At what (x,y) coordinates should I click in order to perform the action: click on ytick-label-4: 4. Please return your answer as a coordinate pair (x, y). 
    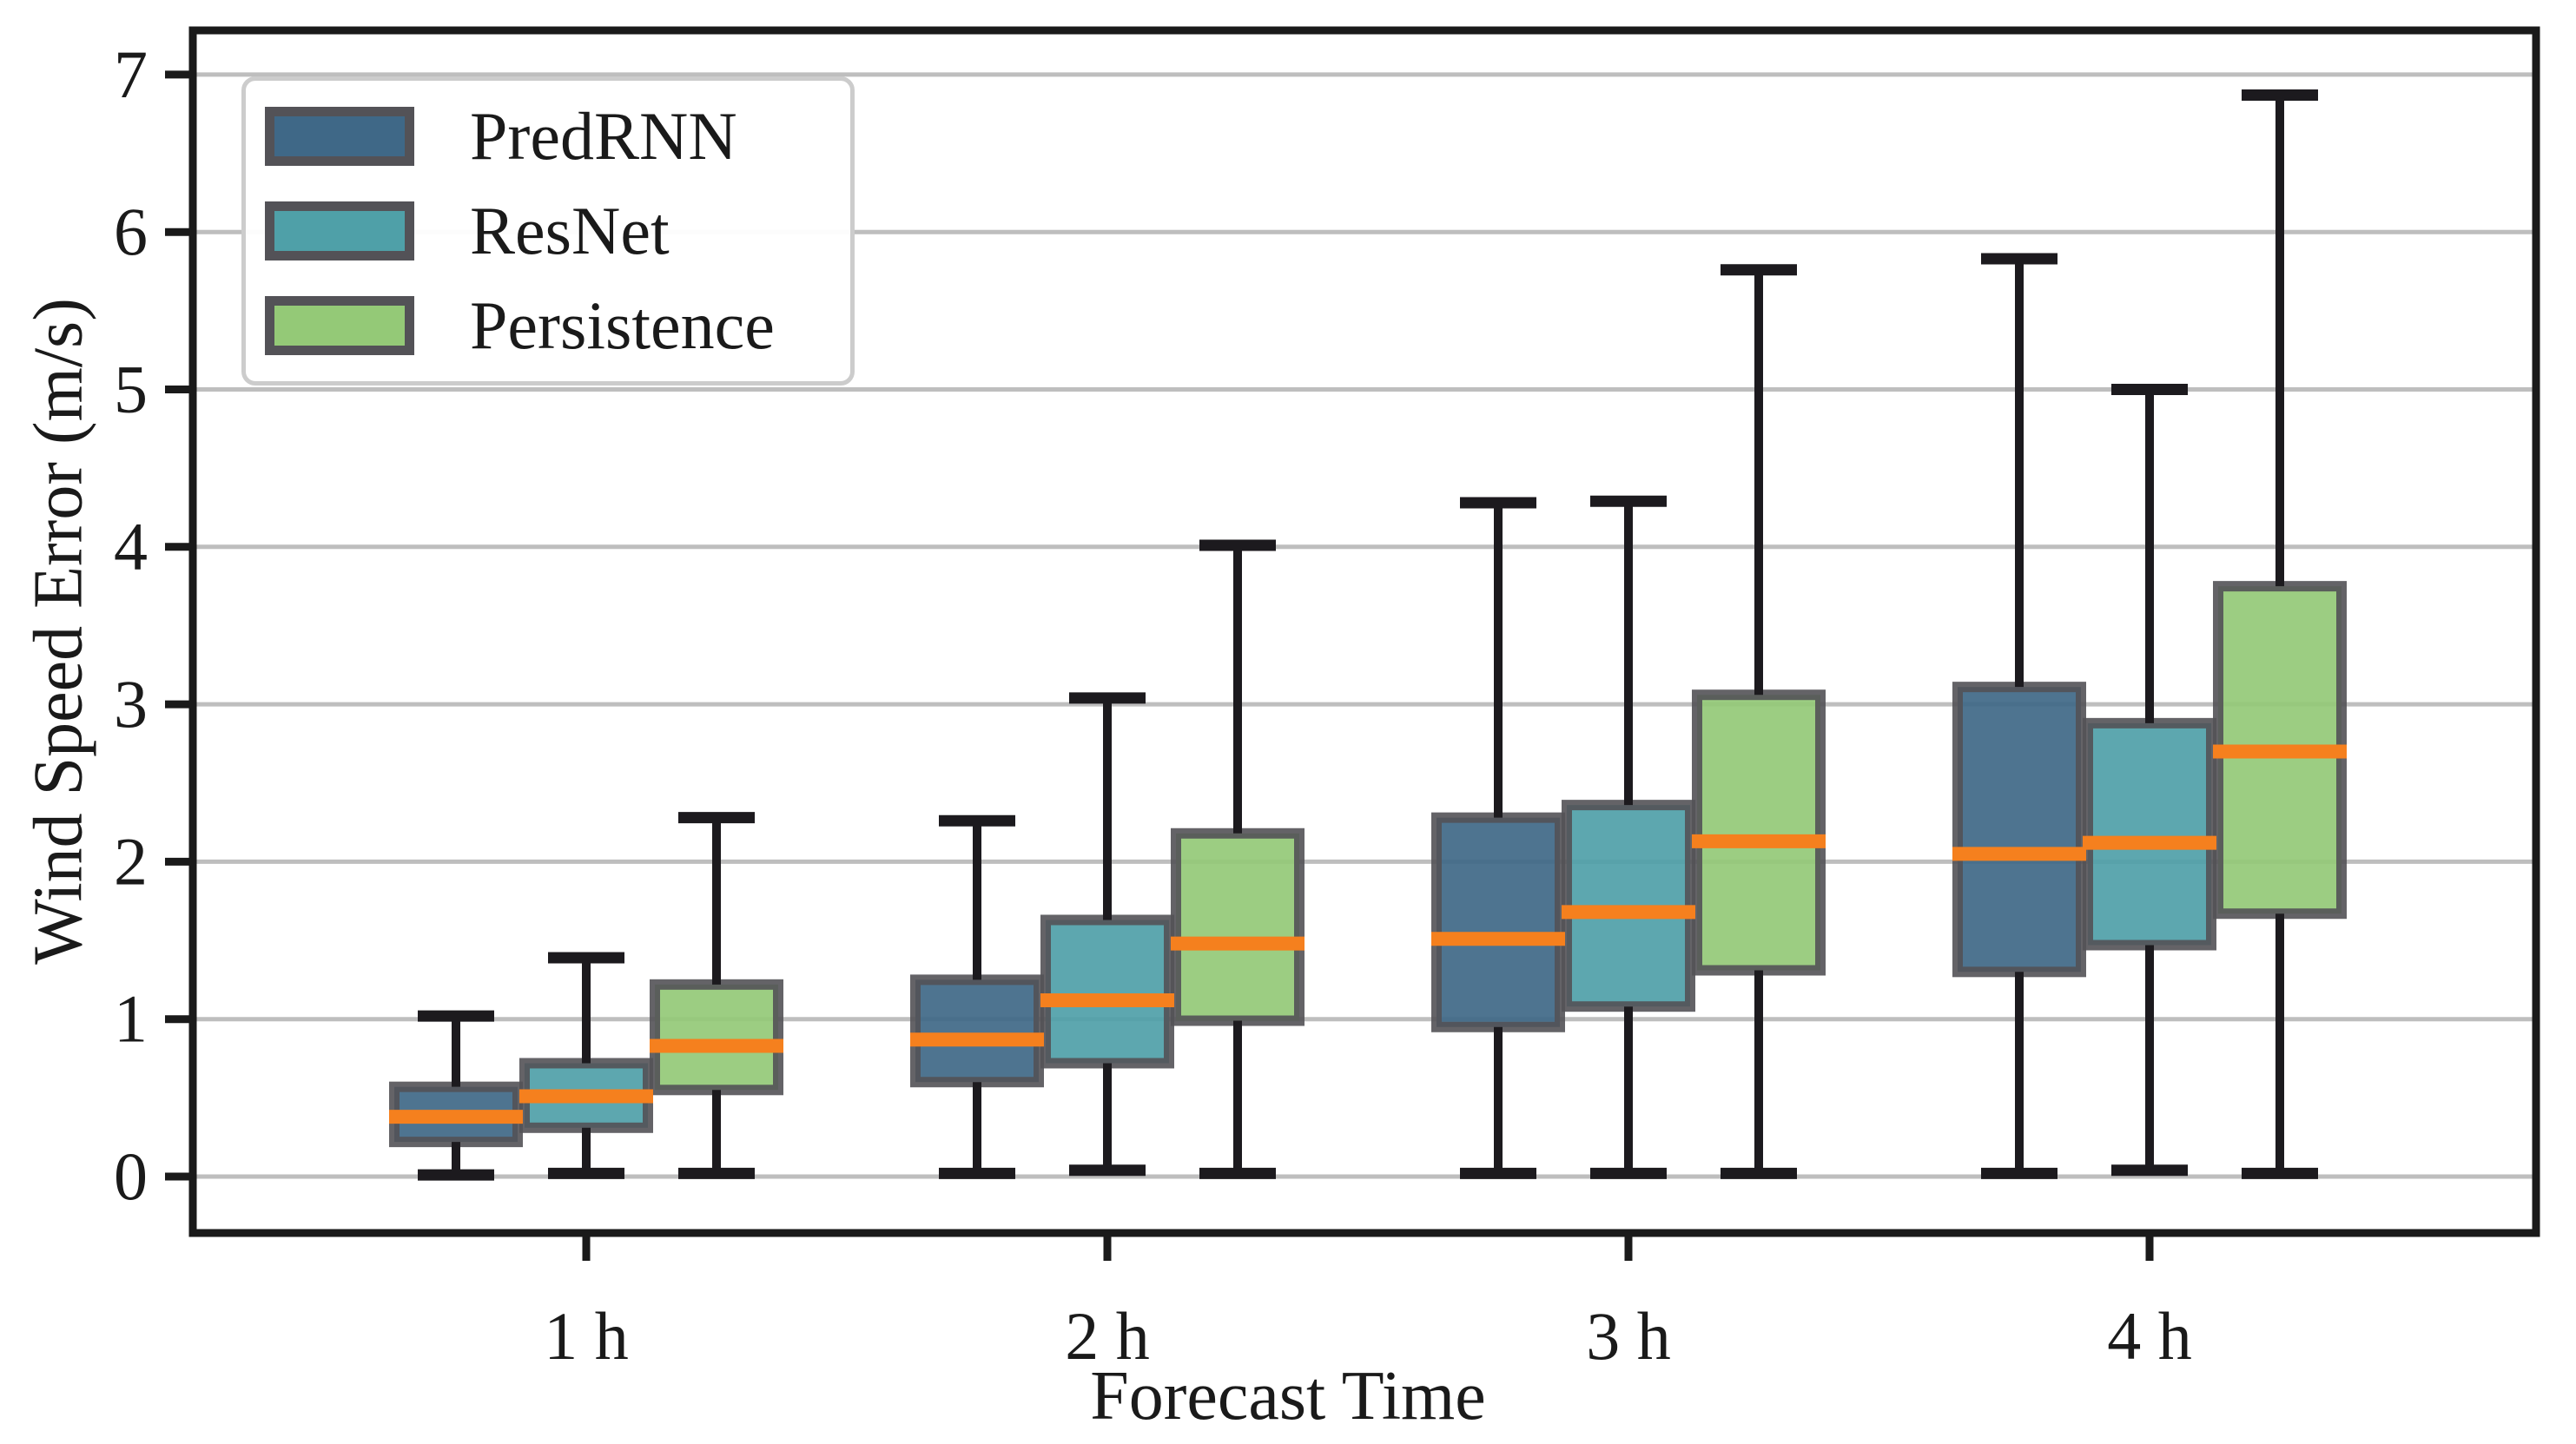
    Looking at the image, I should click on (131, 546).